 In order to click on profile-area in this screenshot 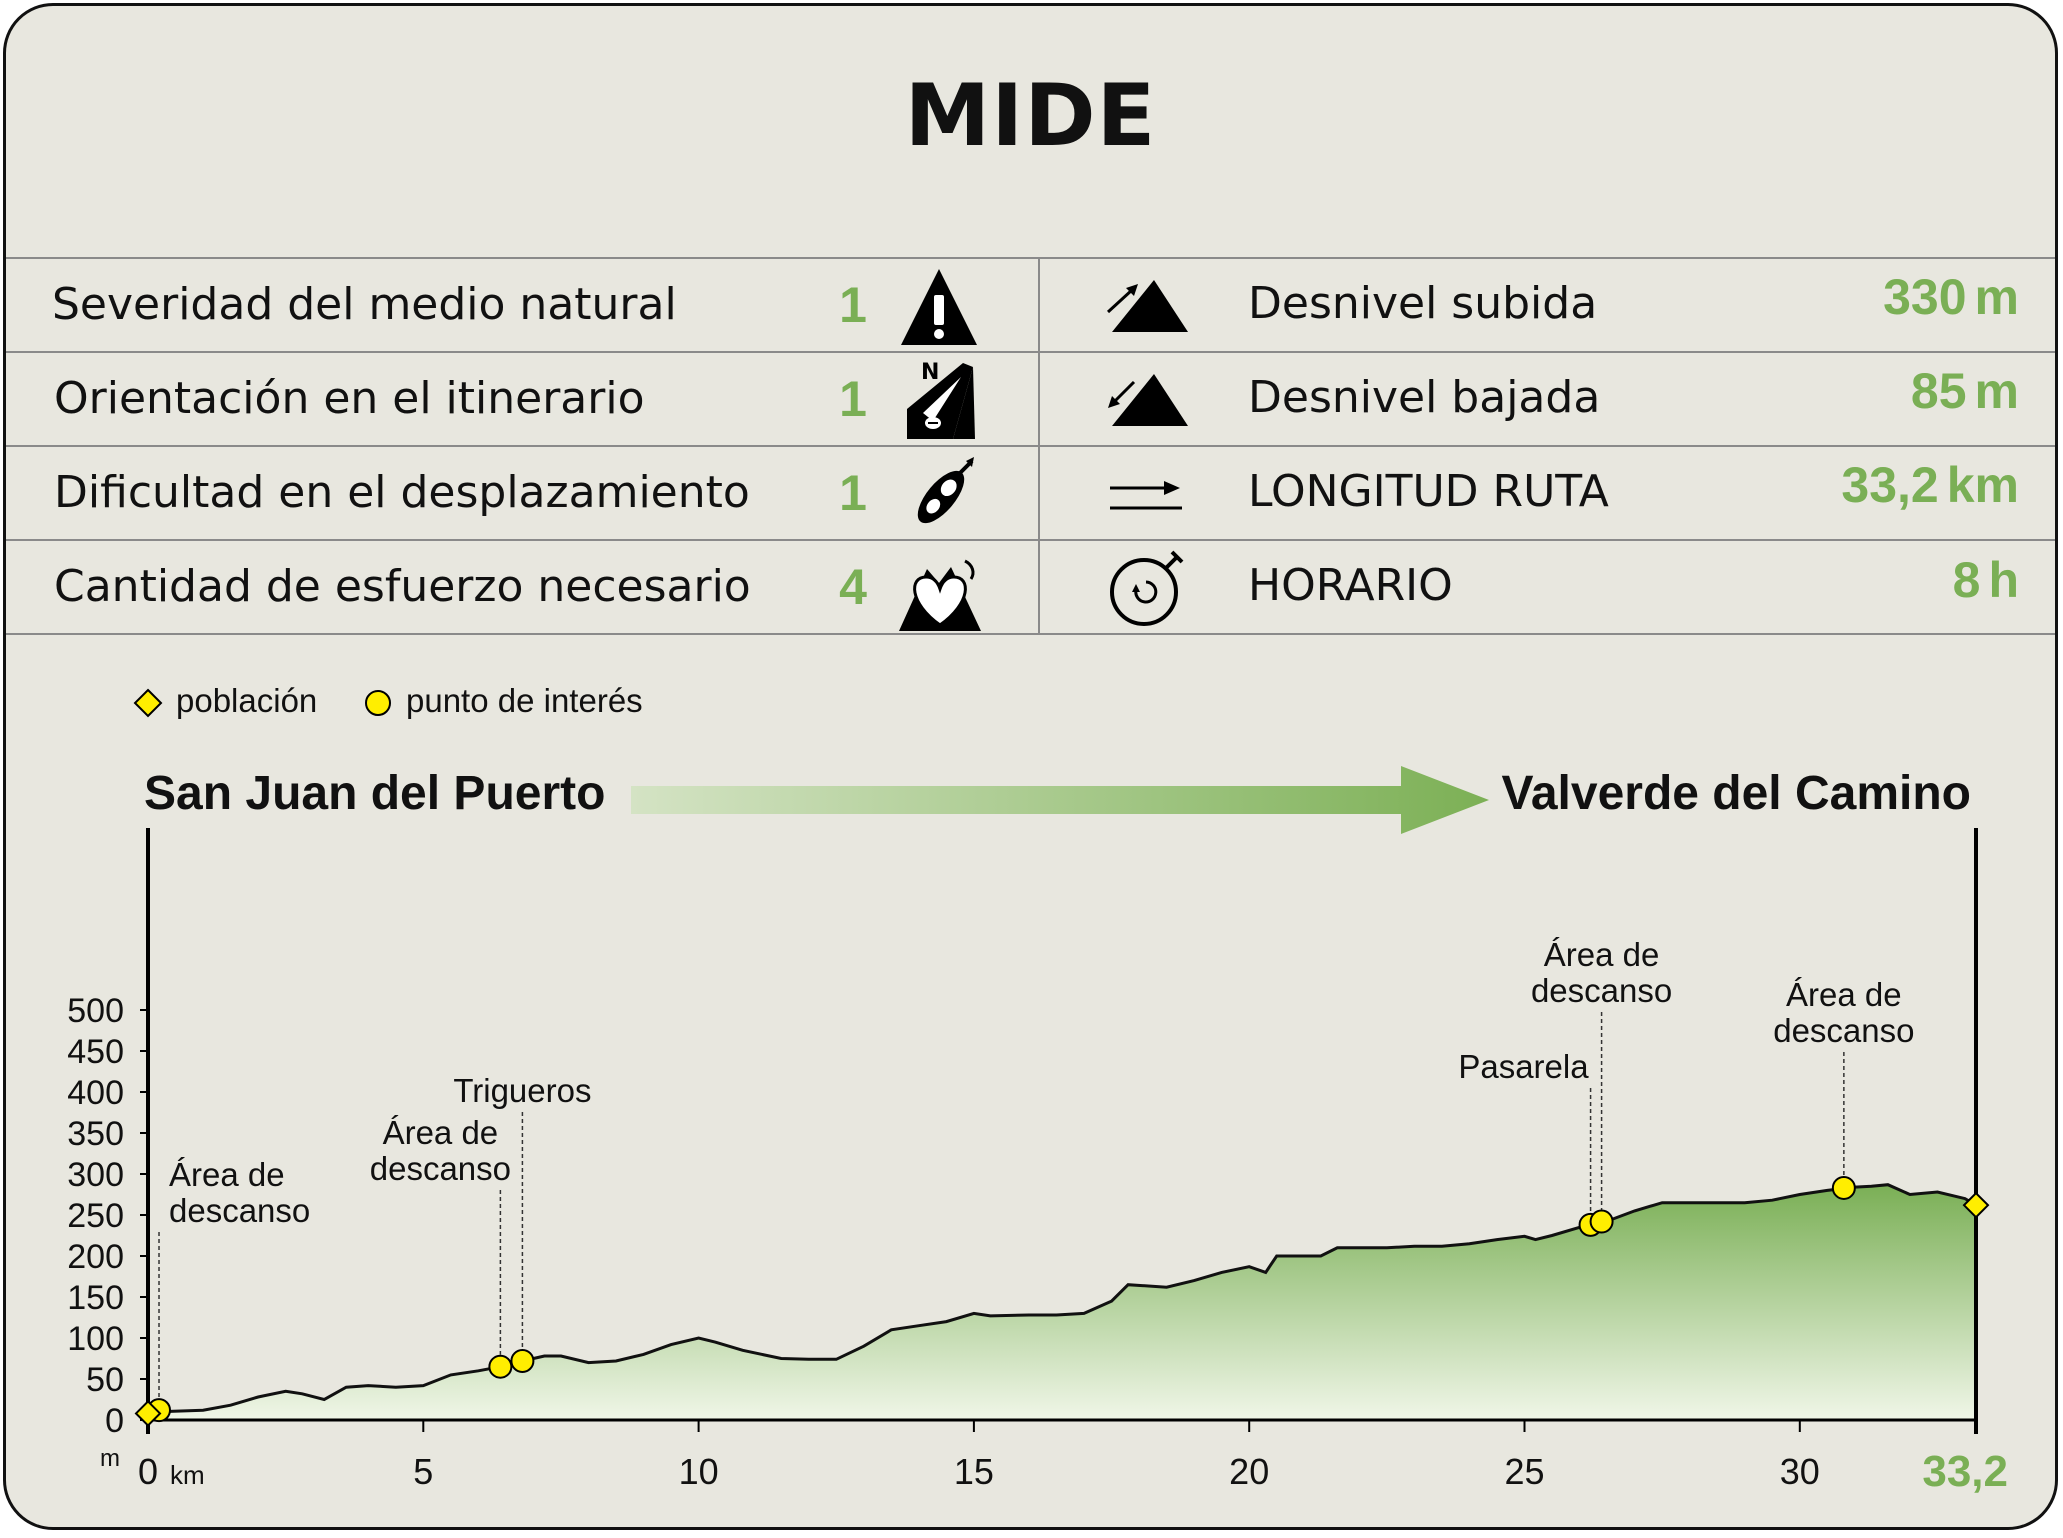, I will do `click(1062, 1302)`.